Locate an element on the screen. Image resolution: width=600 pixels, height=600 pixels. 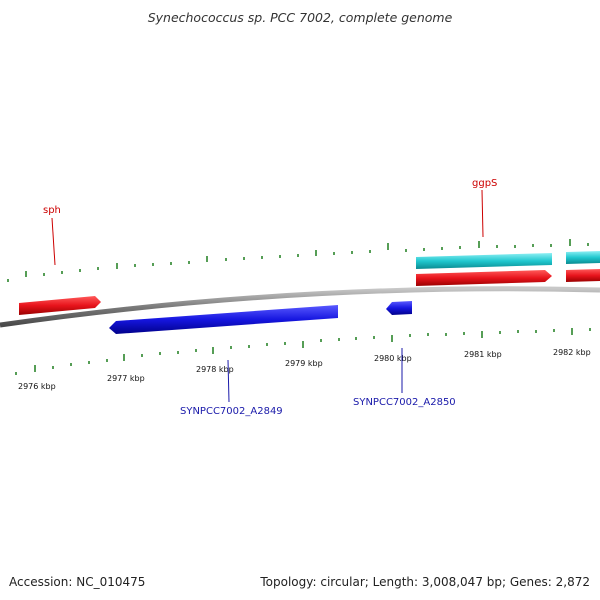
feature-band-group is located at coordinates (508, 260).